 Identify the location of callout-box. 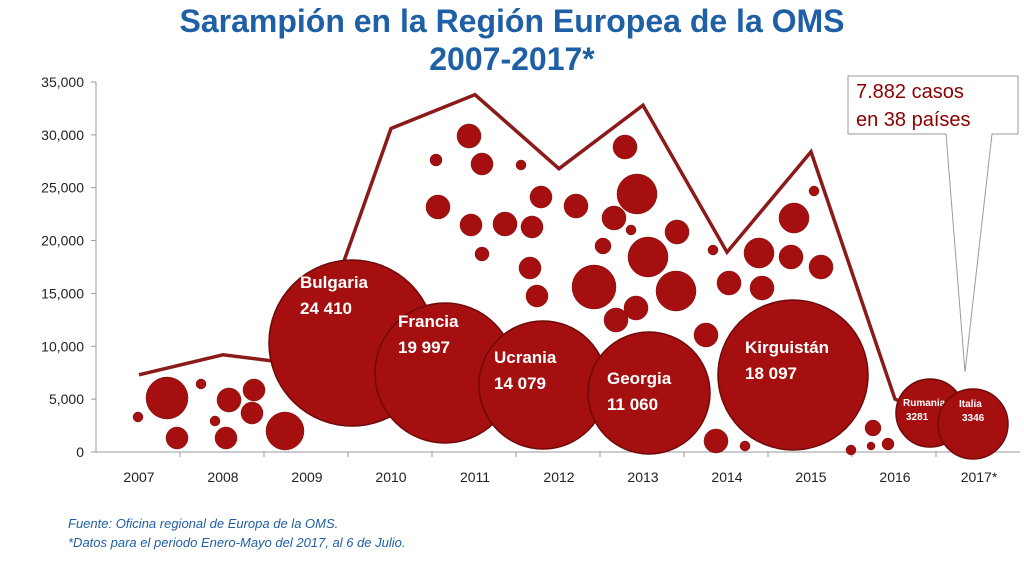
(933, 224).